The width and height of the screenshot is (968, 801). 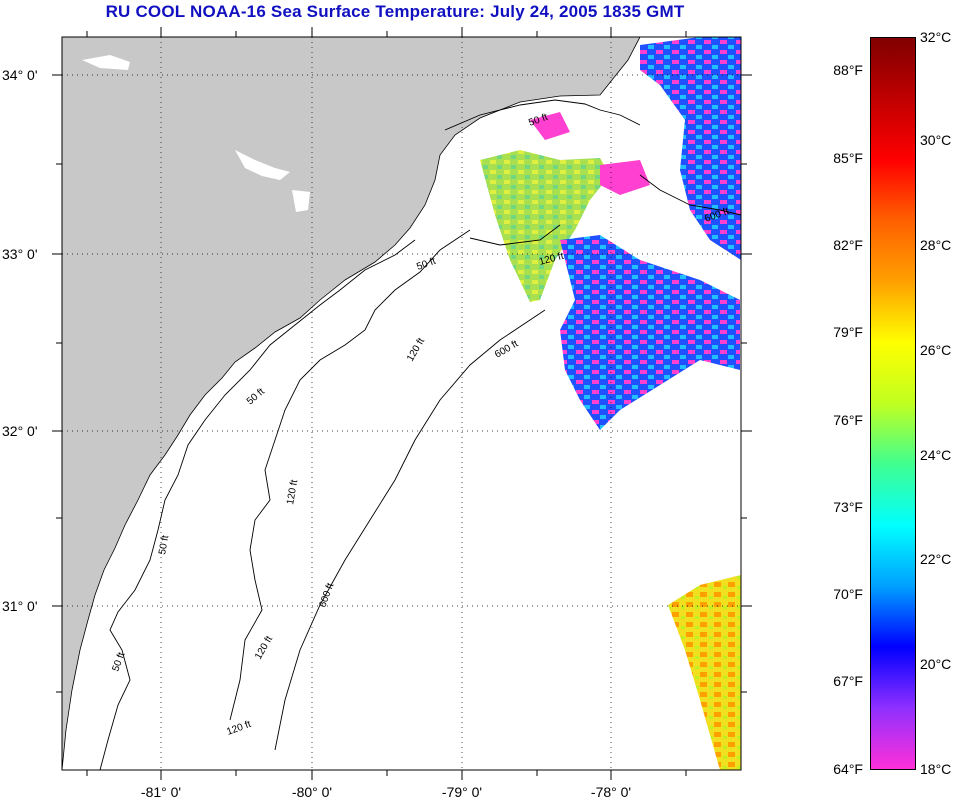 I want to click on lon-label-79: -79° 0', so click(x=462, y=792).